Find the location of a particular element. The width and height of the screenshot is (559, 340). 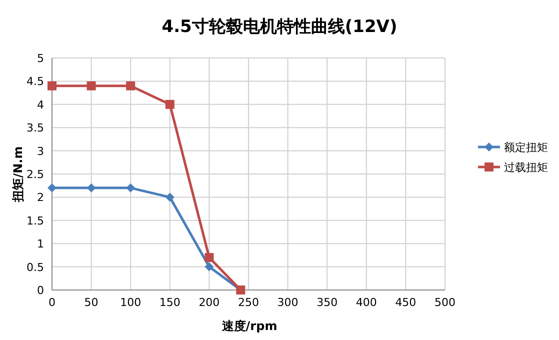

x-tick-label: 350 is located at coordinates (327, 302).